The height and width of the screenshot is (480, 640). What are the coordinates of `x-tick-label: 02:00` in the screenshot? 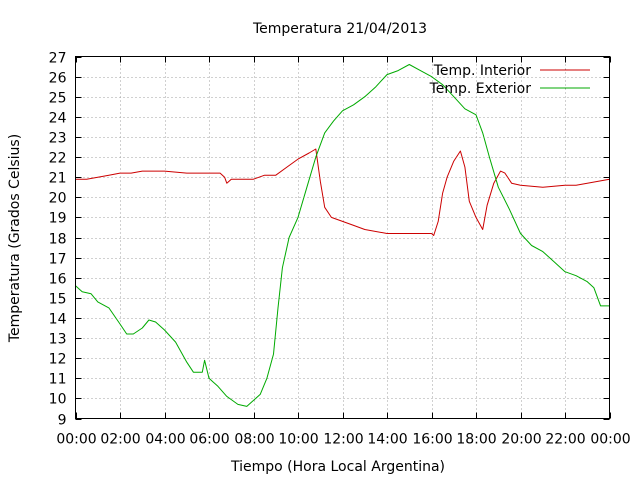 It's located at (120, 440).